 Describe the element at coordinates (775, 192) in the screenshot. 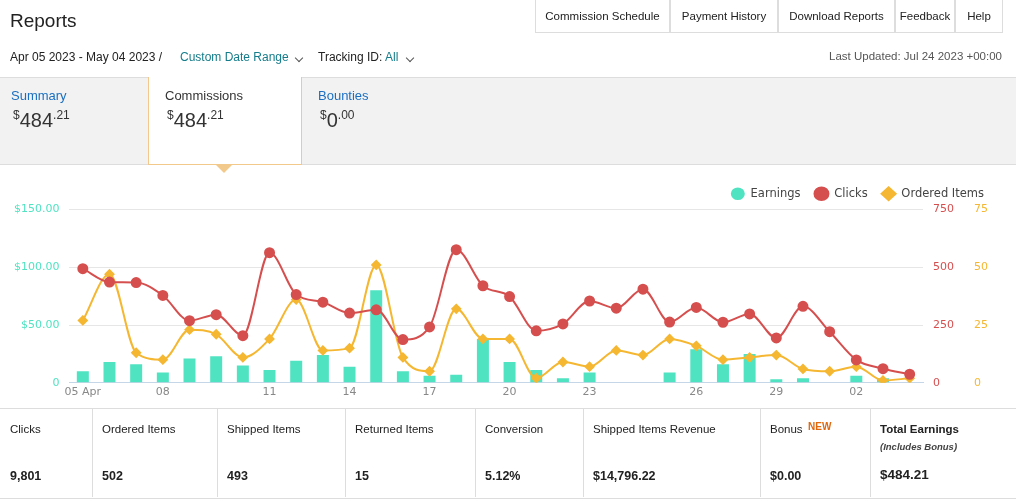

I see `legend-label: Earnings` at that location.